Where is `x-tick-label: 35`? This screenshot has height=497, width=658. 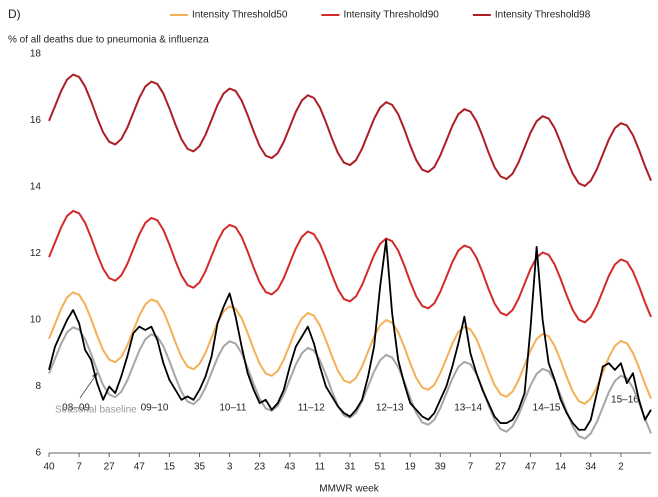
x-tick-label: 35 is located at coordinates (200, 467).